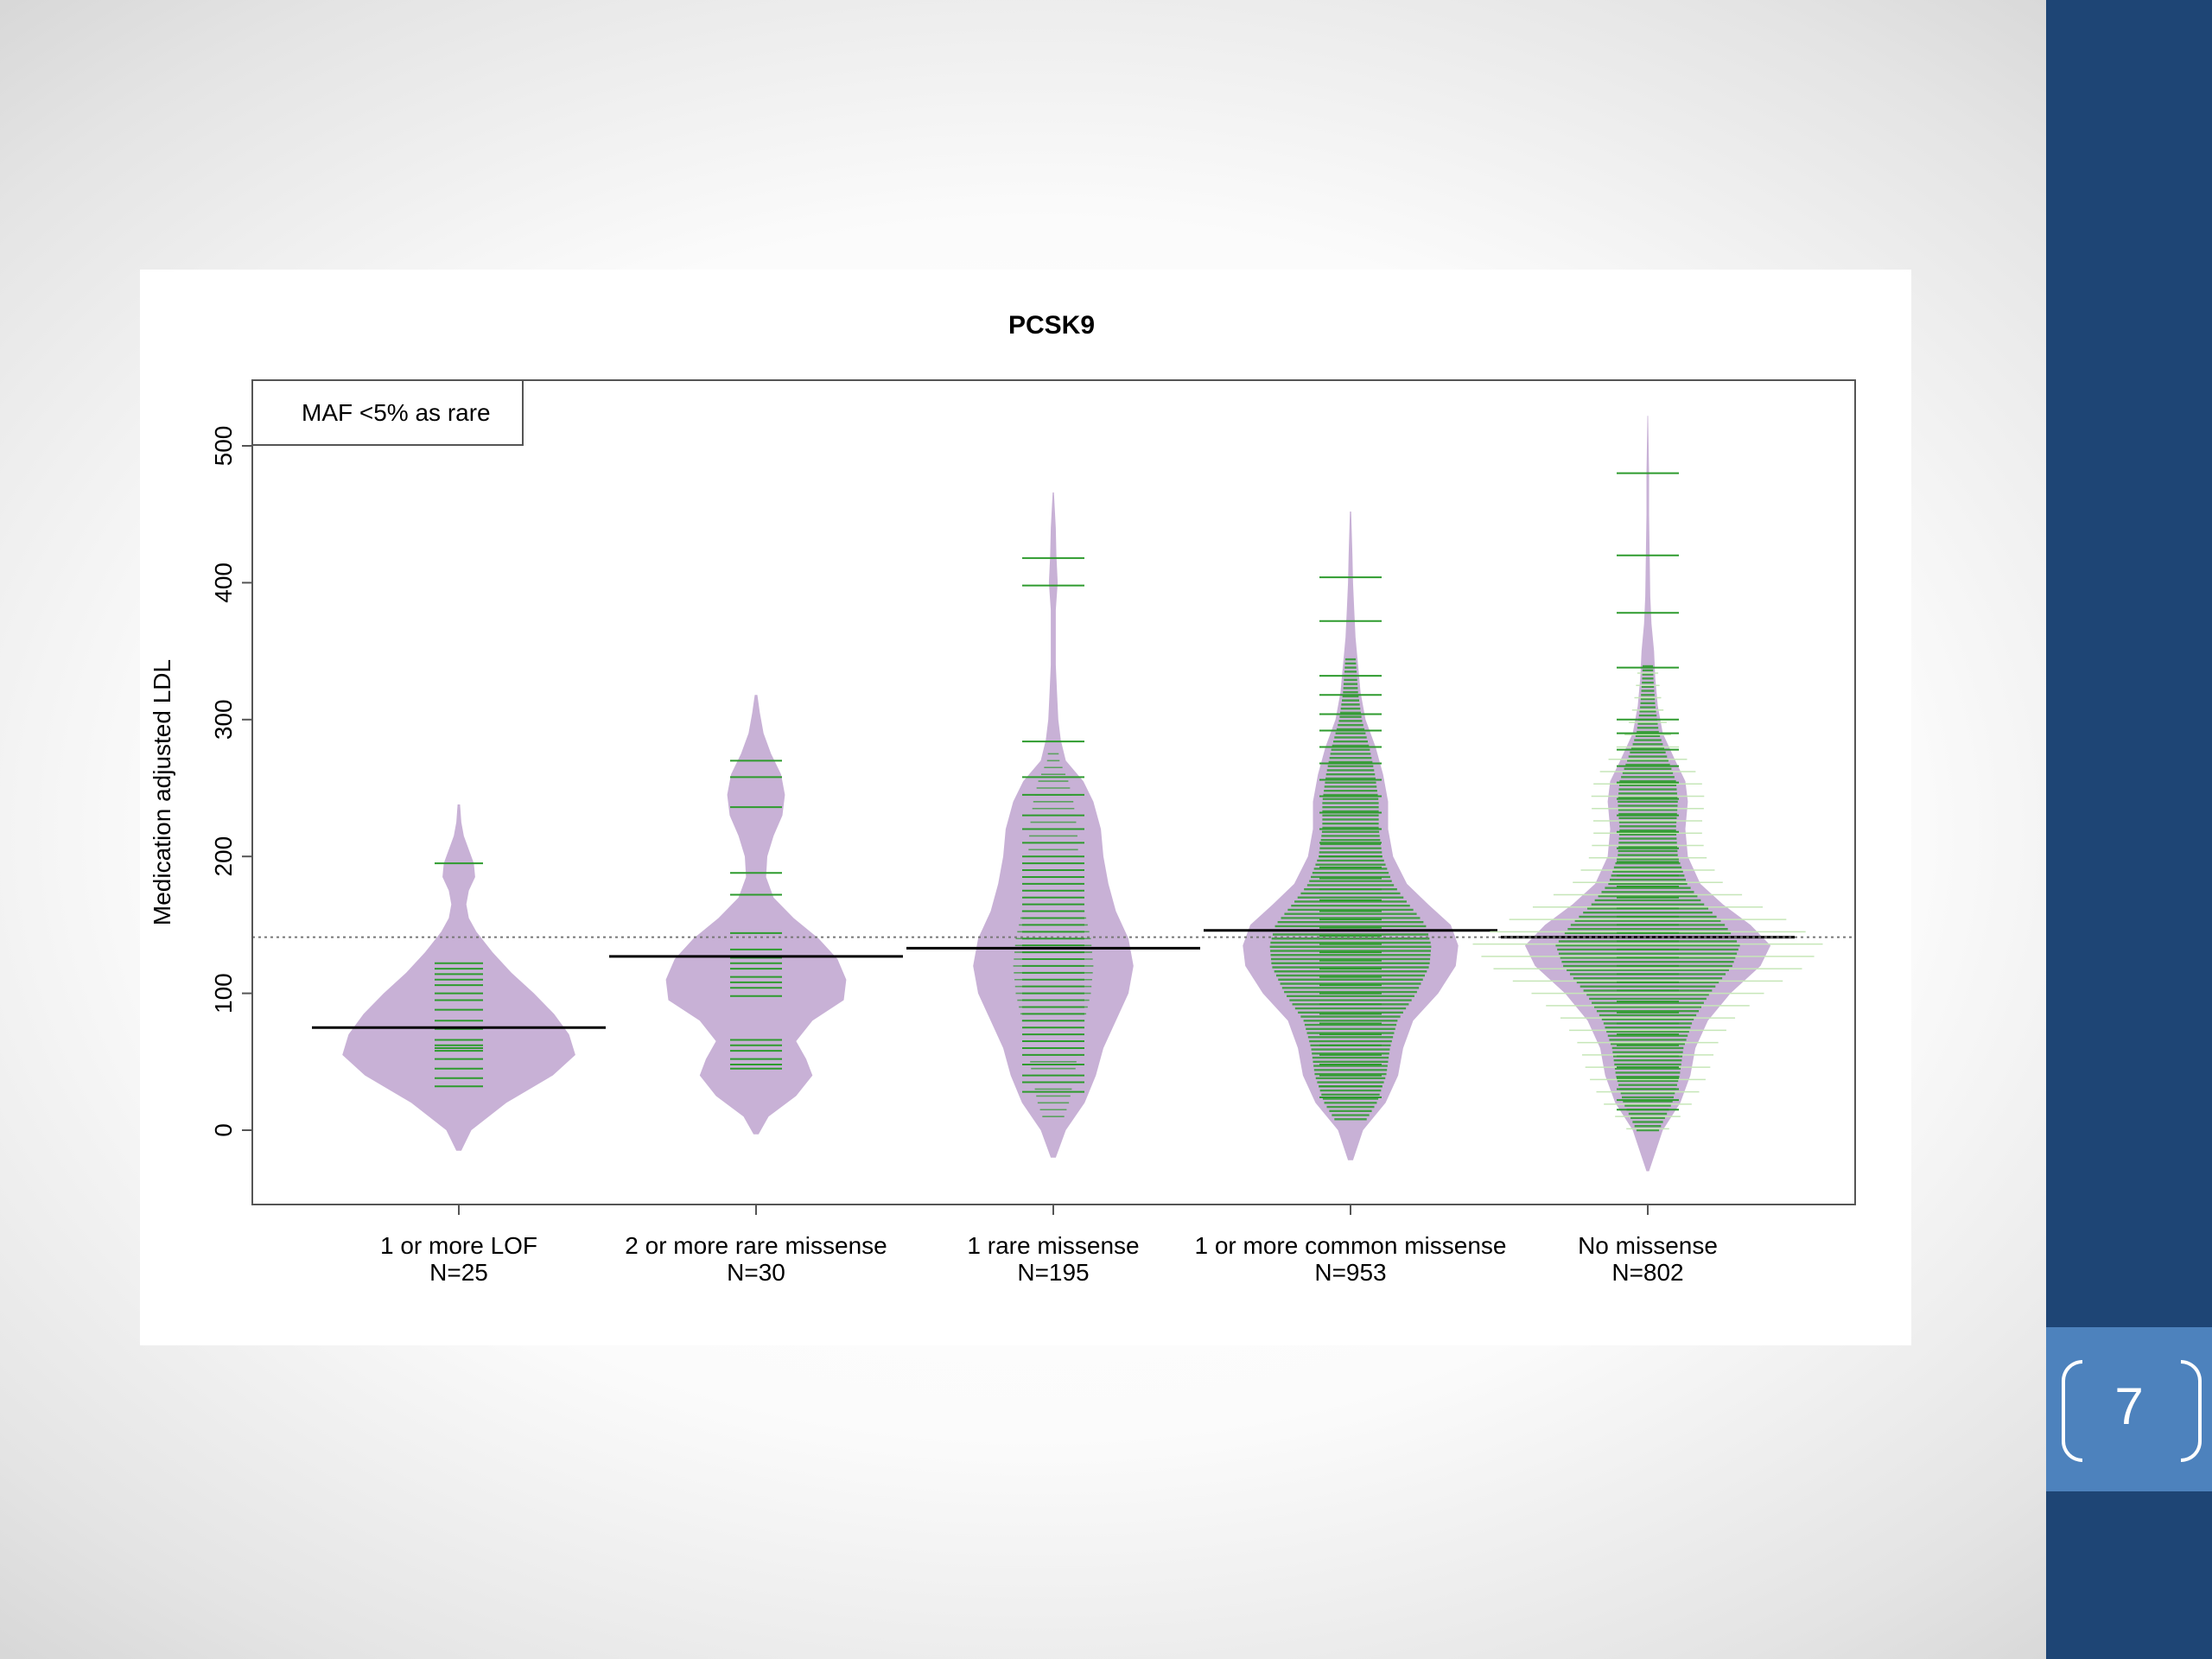  What do you see at coordinates (1350, 1272) in the screenshot?
I see `x-tick-count: N=953` at bounding box center [1350, 1272].